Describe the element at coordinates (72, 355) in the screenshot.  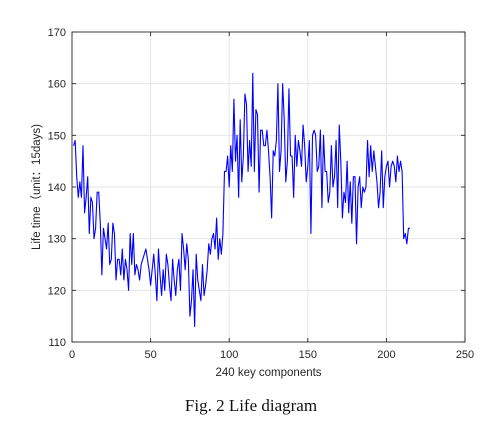
I see `x-tick-label: 0` at that location.